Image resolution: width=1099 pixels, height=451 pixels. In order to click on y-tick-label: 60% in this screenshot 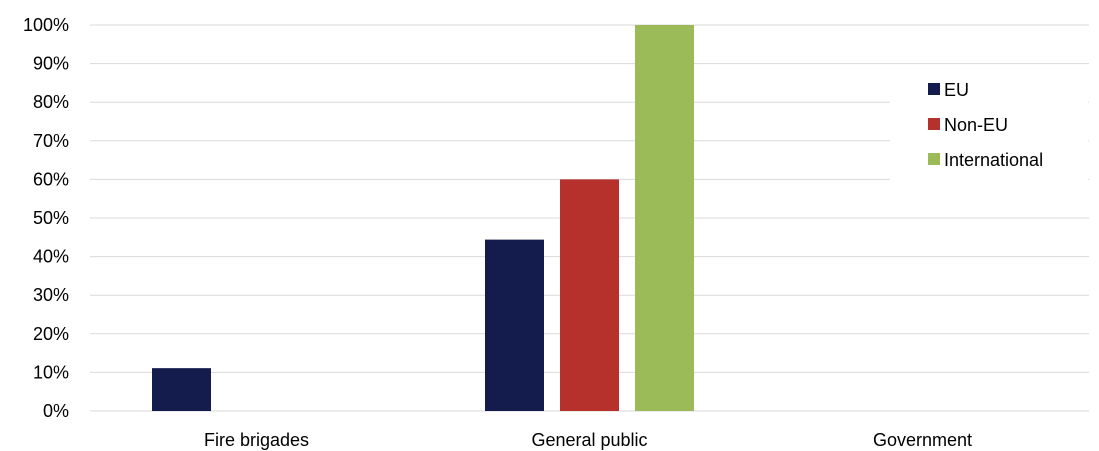, I will do `click(51, 179)`.